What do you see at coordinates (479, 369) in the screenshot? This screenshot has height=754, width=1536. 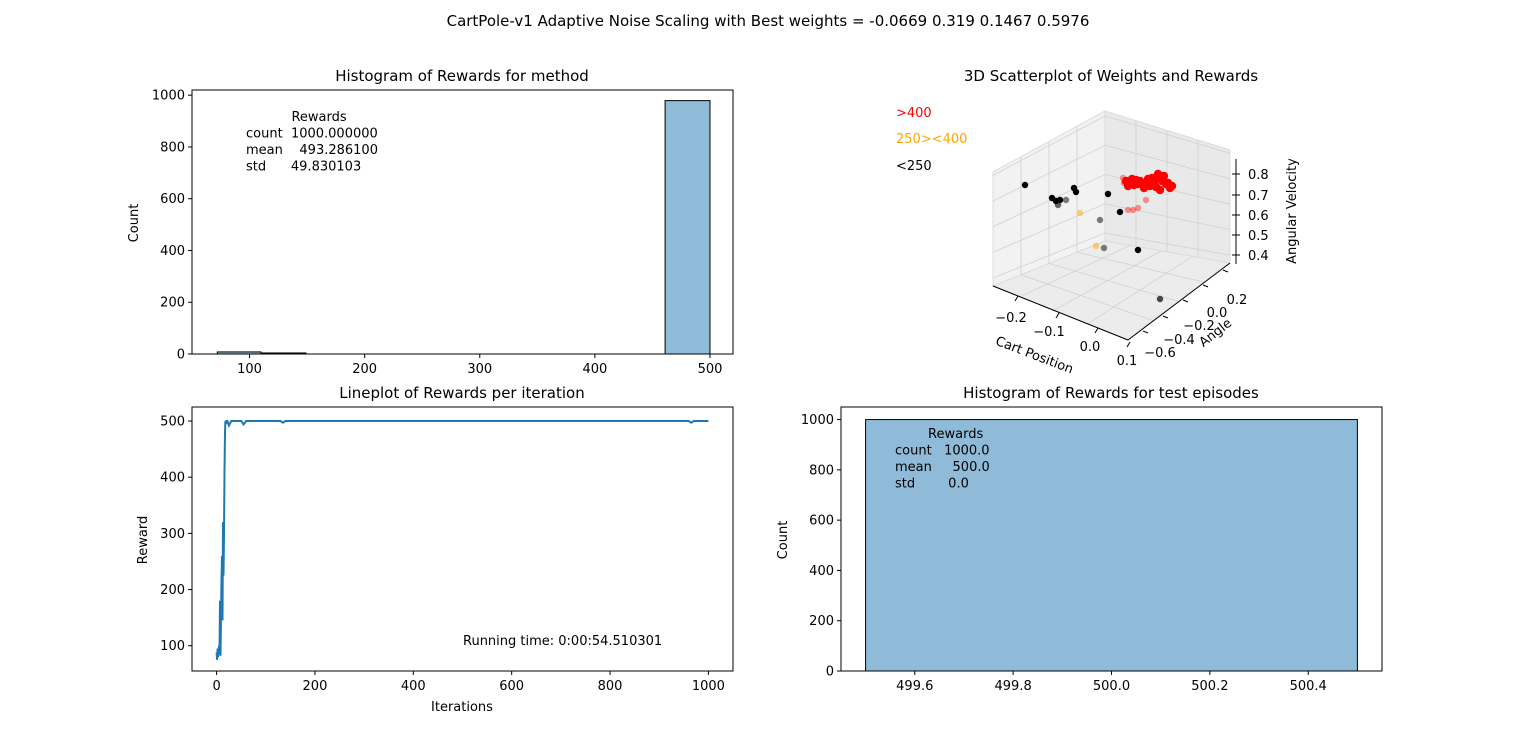 I see `xtick-label: 300` at bounding box center [479, 369].